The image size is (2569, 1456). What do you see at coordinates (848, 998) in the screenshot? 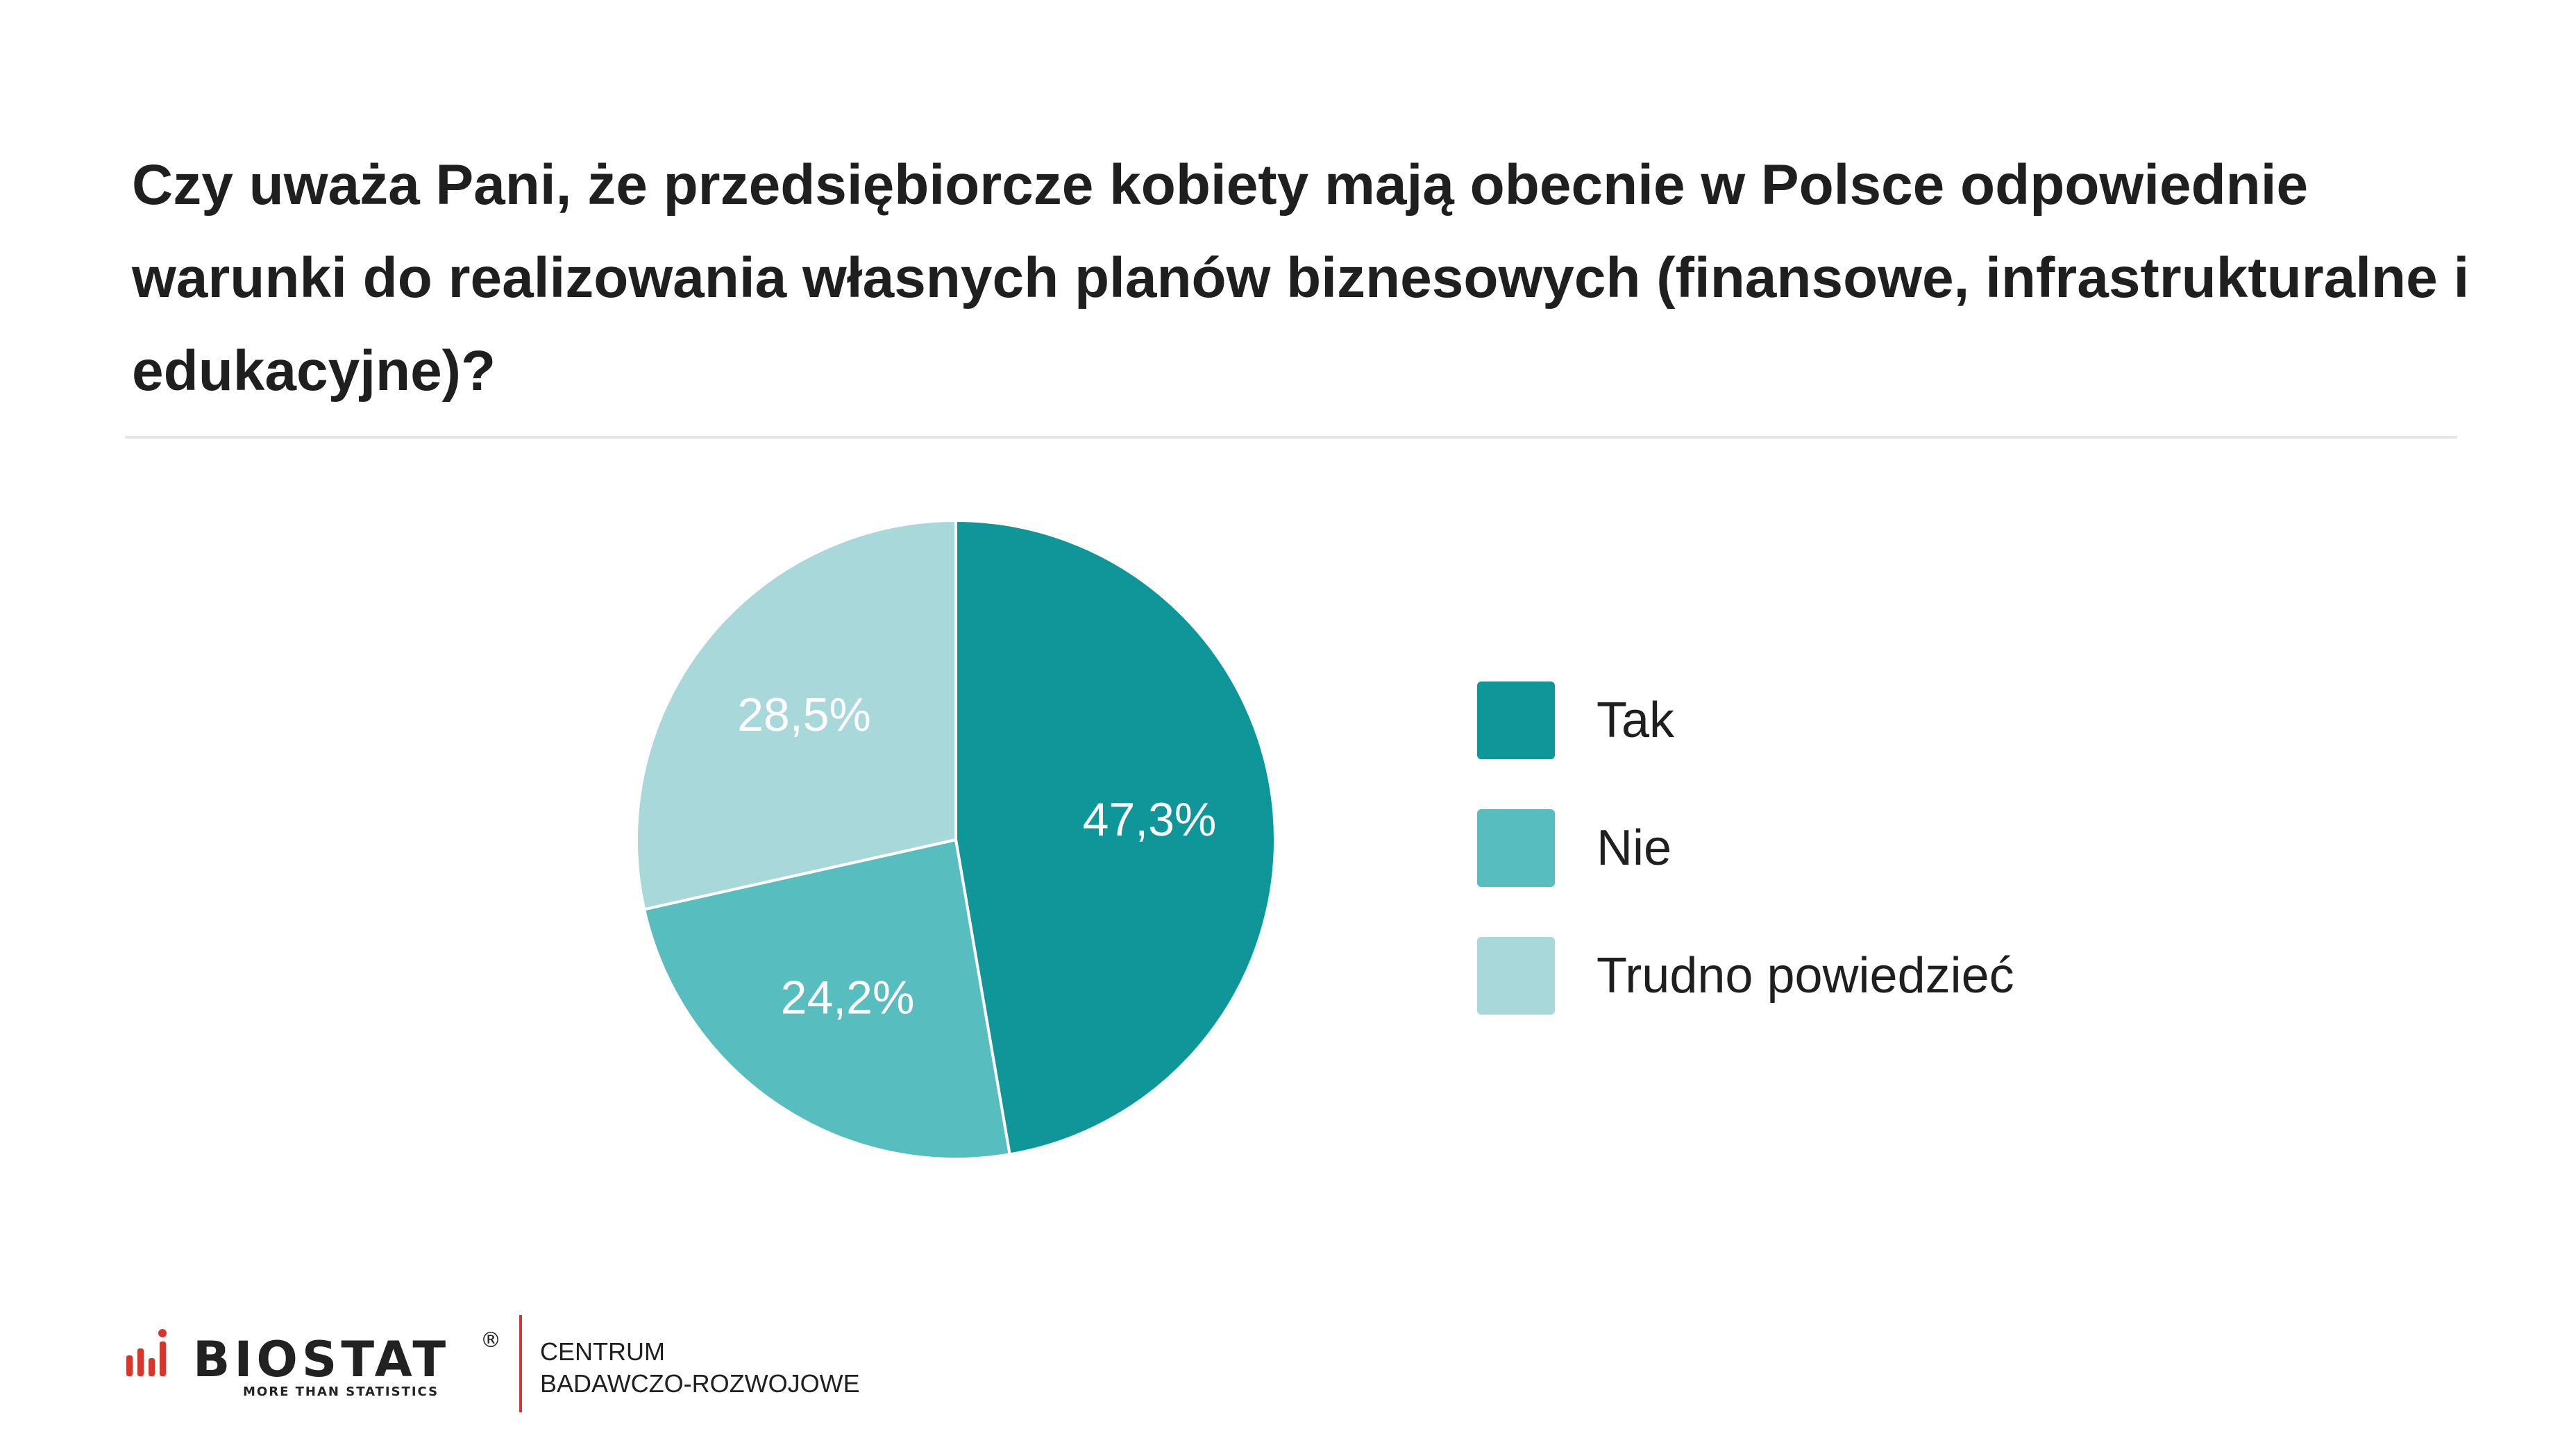
I see `slice-value-label: 24,2%` at bounding box center [848, 998].